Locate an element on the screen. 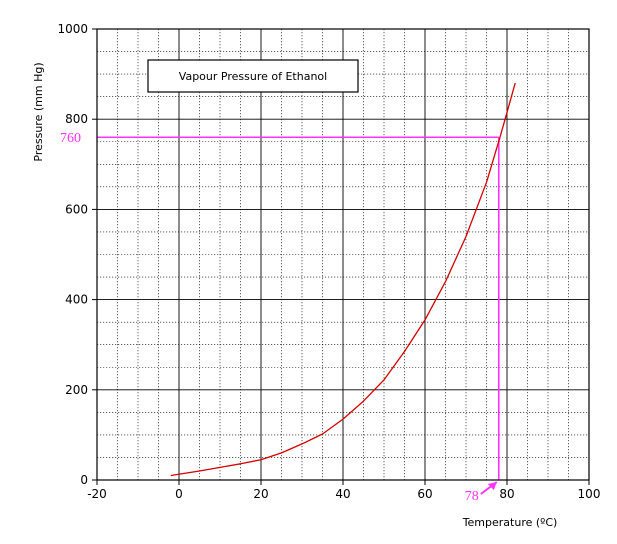 The image size is (617, 544). x-tick-label: 100 is located at coordinates (589, 494).